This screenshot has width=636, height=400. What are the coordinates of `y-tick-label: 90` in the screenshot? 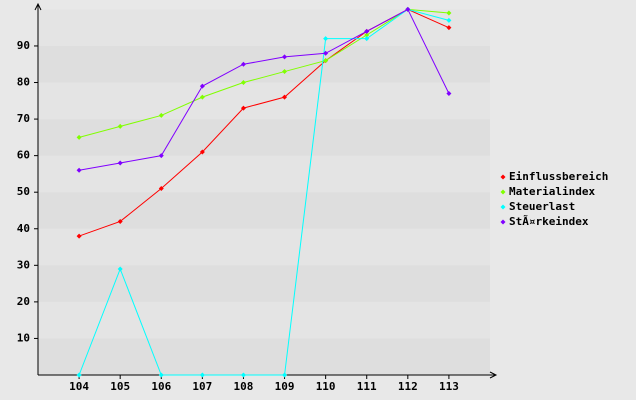 It's located at (23, 45).